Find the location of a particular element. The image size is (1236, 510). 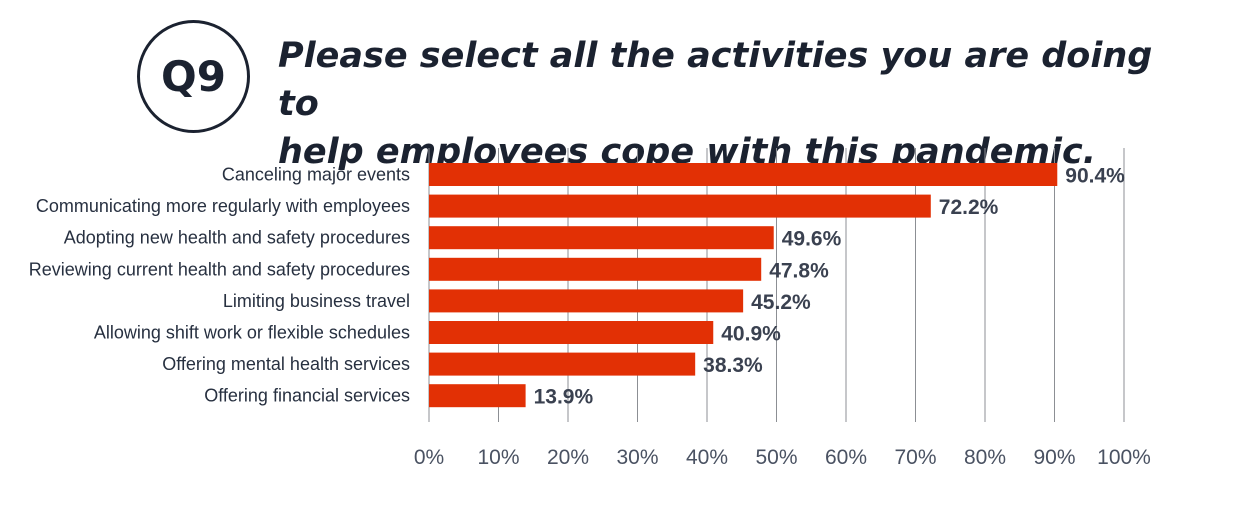

value-label-2: 49.6% is located at coordinates (812, 239).